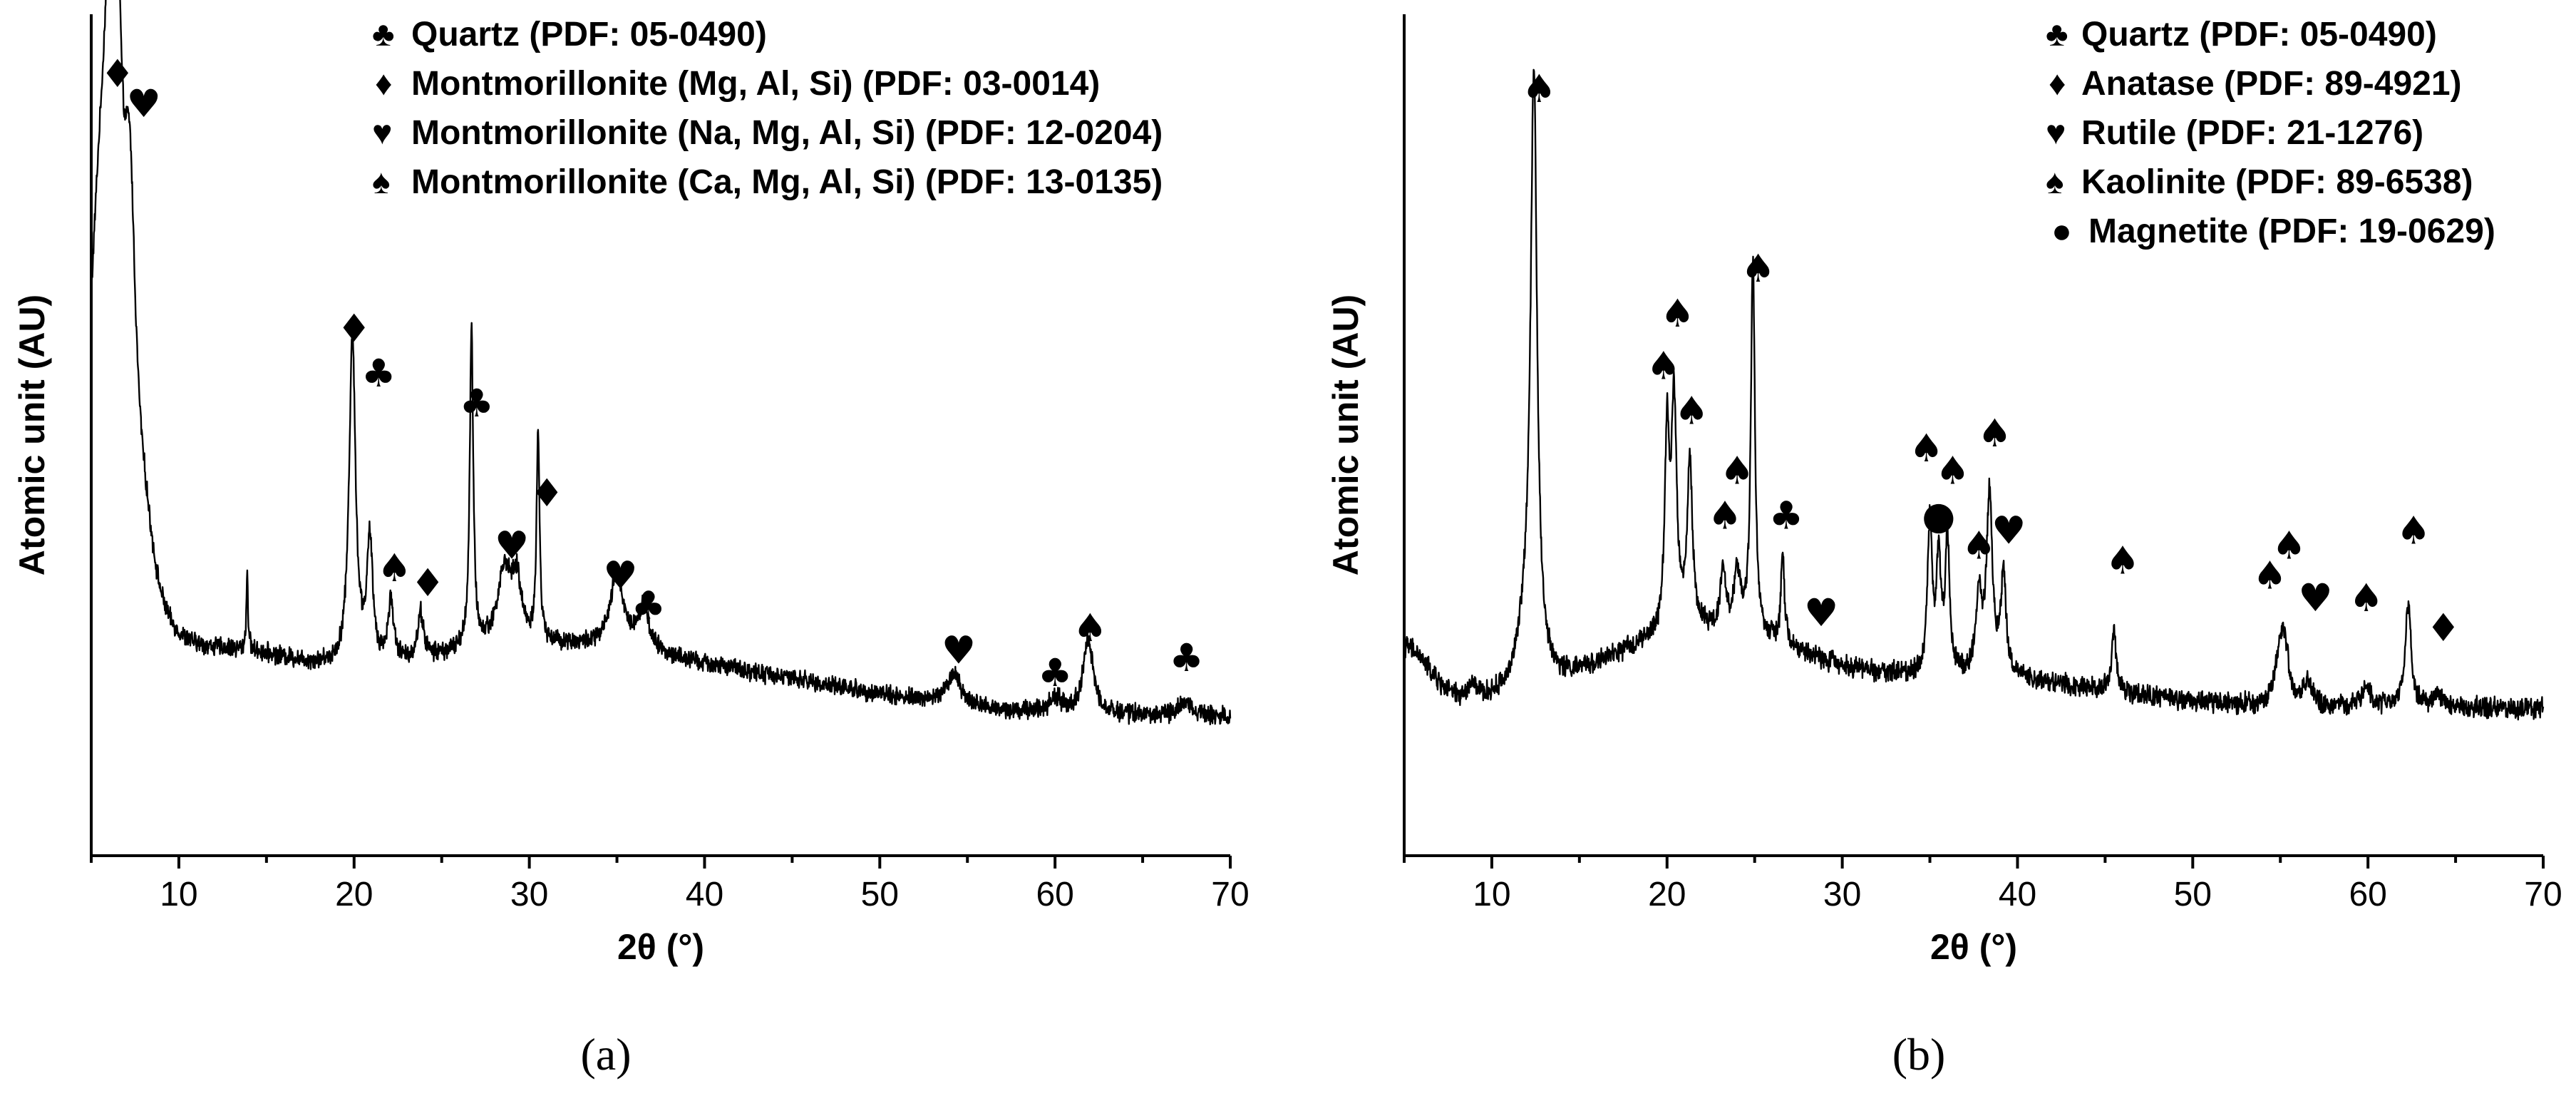 The height and width of the screenshot is (1096, 2576). Describe the element at coordinates (2291, 231) in the screenshot. I see `legend-entry-magnetite: Magnetite (PDF: 19-0629)` at that location.